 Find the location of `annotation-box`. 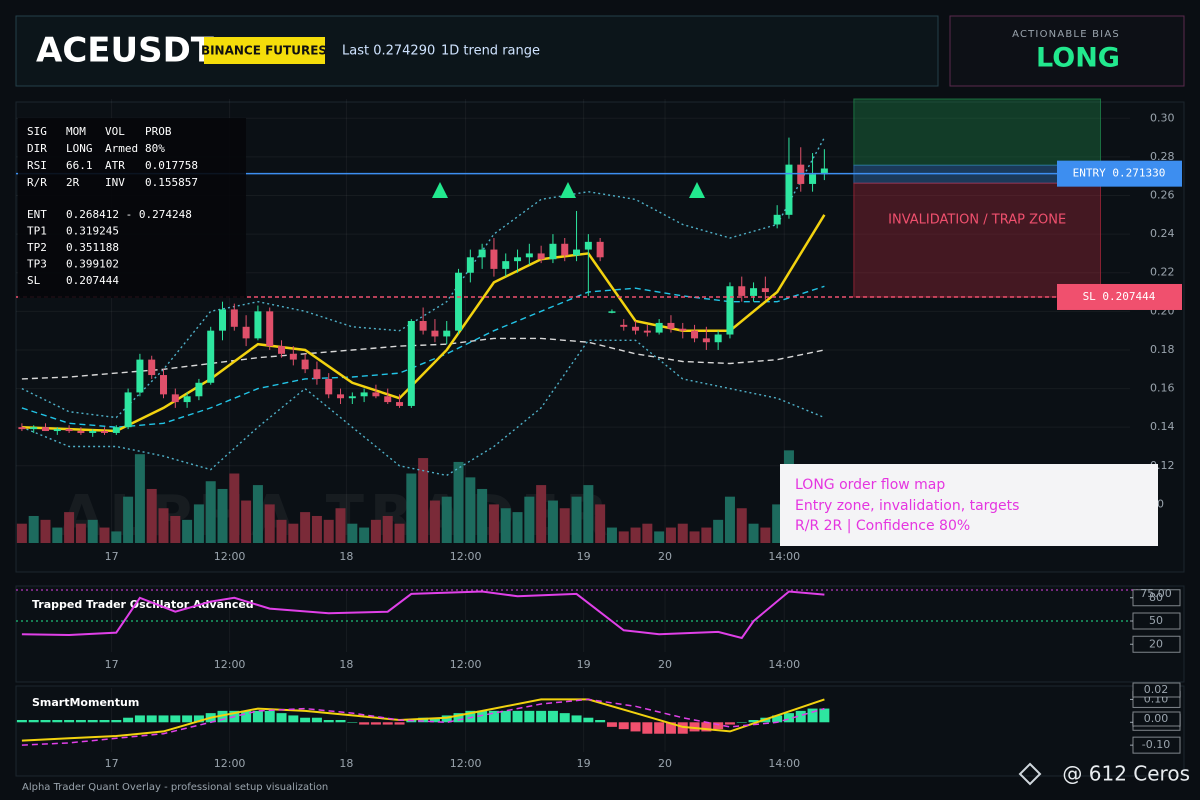

annotation-box is located at coordinates (969, 505).